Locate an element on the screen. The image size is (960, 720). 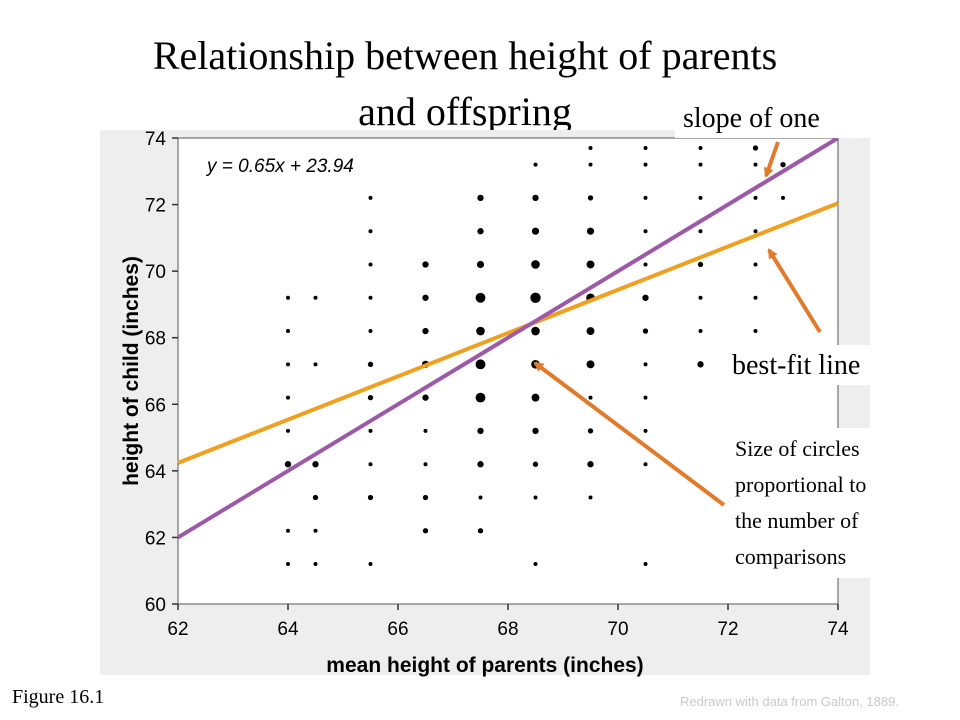
y-tick-label: 66 is located at coordinates (155, 405).